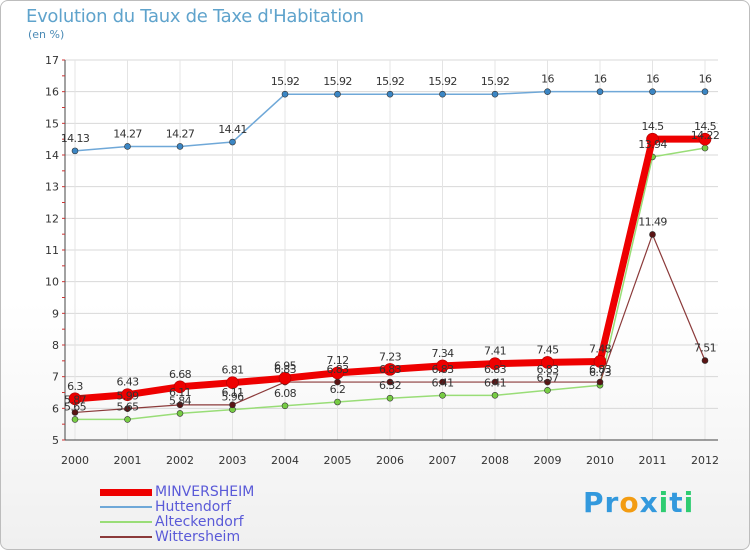 This screenshot has width=750, height=550. Describe the element at coordinates (652, 126) in the screenshot. I see `data-label: 14.5` at that location.